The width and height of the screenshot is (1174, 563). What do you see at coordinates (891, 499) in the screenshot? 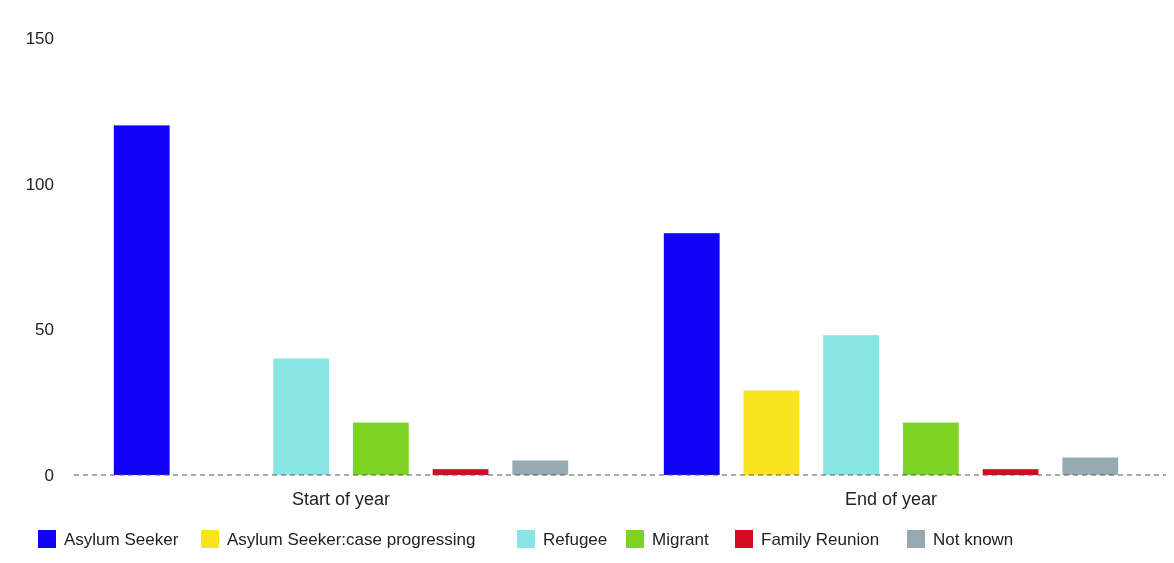
I see `x-tick-label: End of year` at bounding box center [891, 499].